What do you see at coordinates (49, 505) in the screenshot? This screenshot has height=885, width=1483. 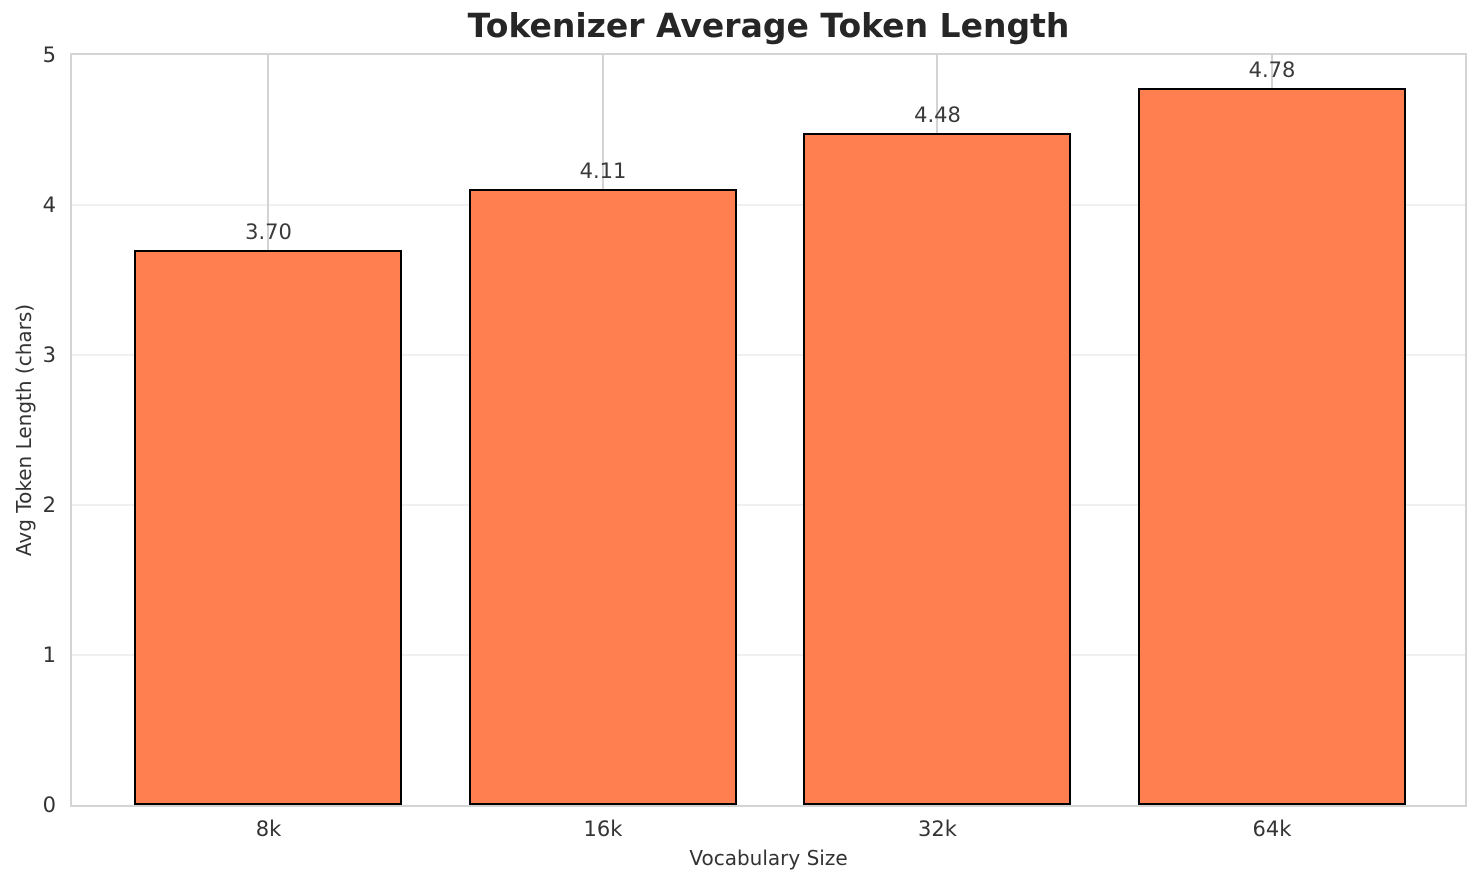 I see `y-tick-label: 2` at bounding box center [49, 505].